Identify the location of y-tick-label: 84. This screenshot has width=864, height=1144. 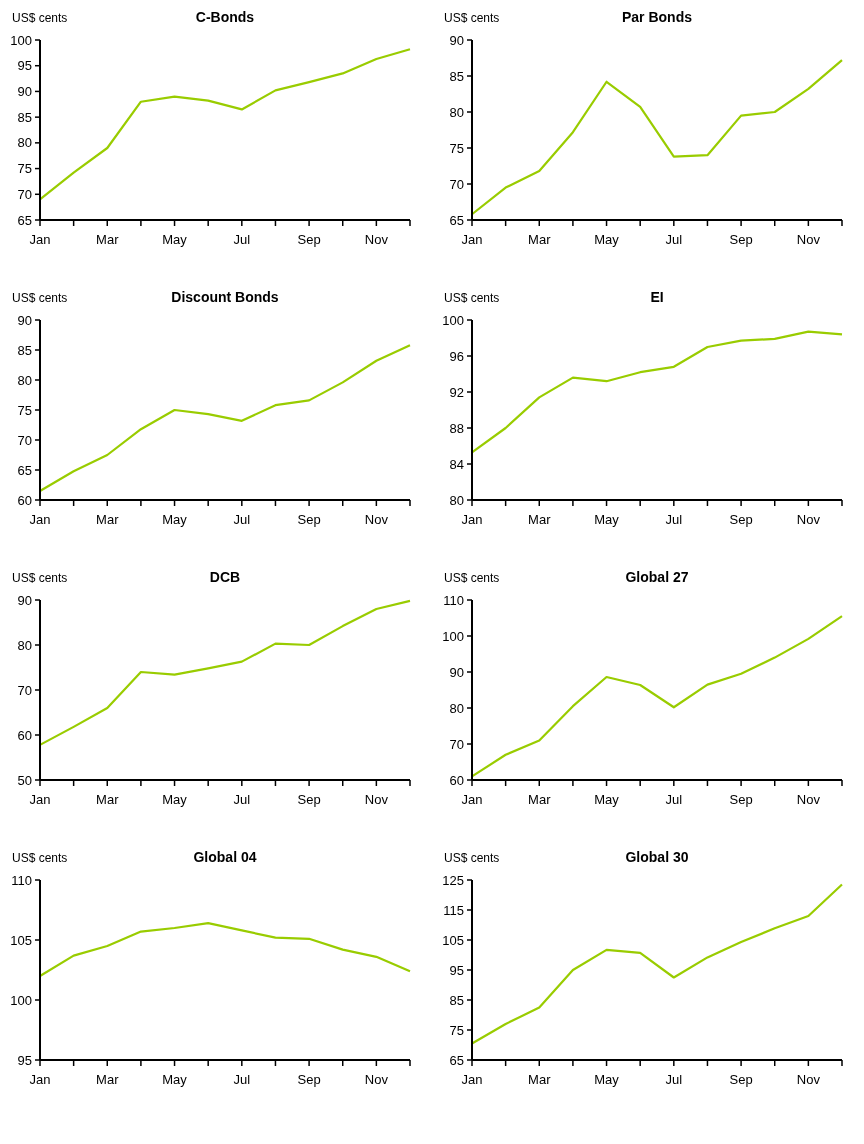
(456, 464).